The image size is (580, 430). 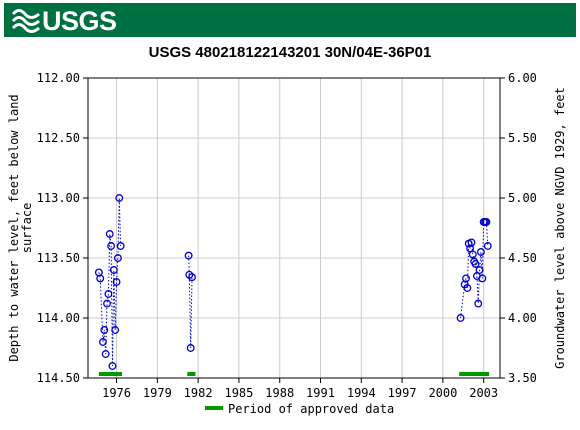 I want to click on x-tick-label: 1982, so click(x=198, y=393).